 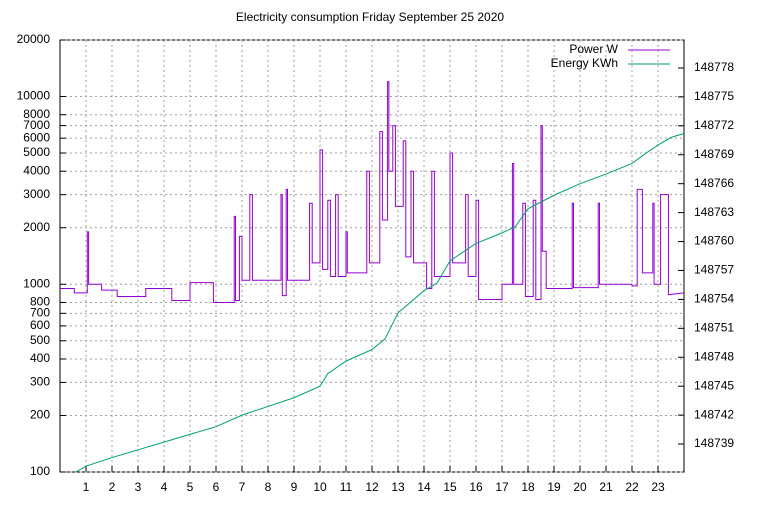 I want to click on y2-tick-label: 148742, so click(x=714, y=414).